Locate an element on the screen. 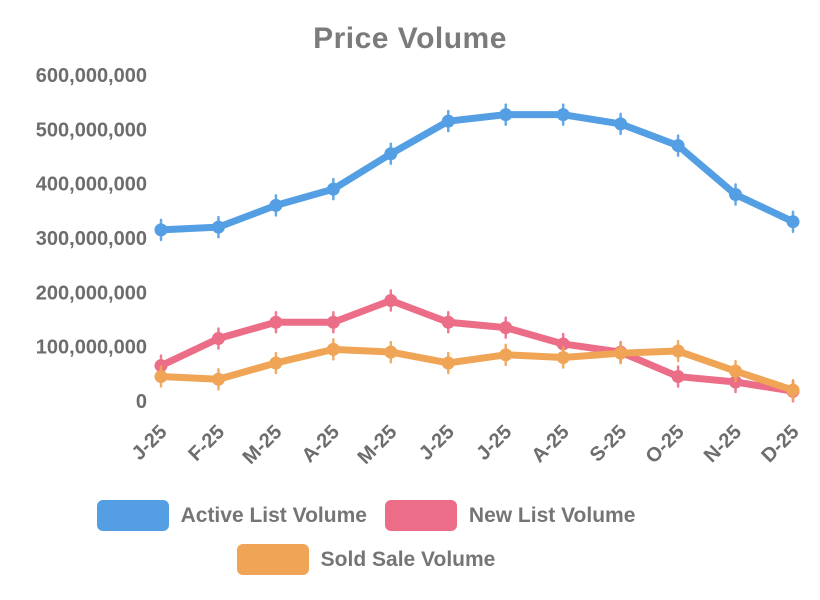 This screenshot has width=820, height=600. x-axis-tick-label: S-25 is located at coordinates (608, 443).